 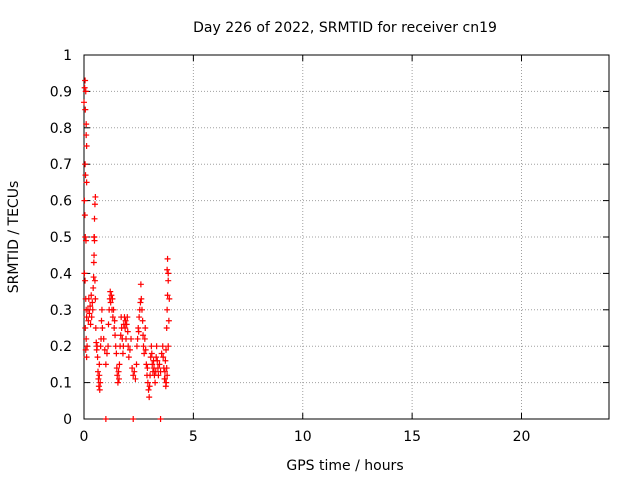 I want to click on y-tick-label: 0.2, so click(x=61, y=347).